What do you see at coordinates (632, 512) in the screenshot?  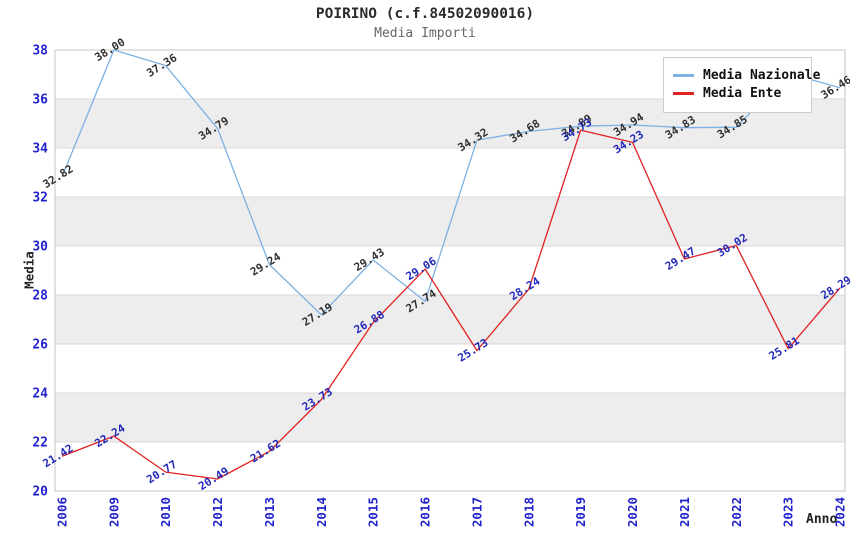 I see `x-tick-label: 2020` at bounding box center [632, 512].